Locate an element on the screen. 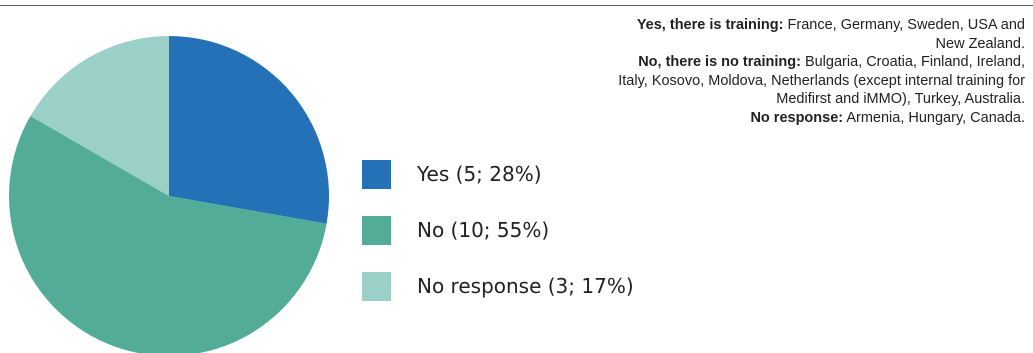 This screenshot has height=353, width=1033. note-no-response: No response: Armenia, Hungary, Canada. is located at coordinates (815, 118).